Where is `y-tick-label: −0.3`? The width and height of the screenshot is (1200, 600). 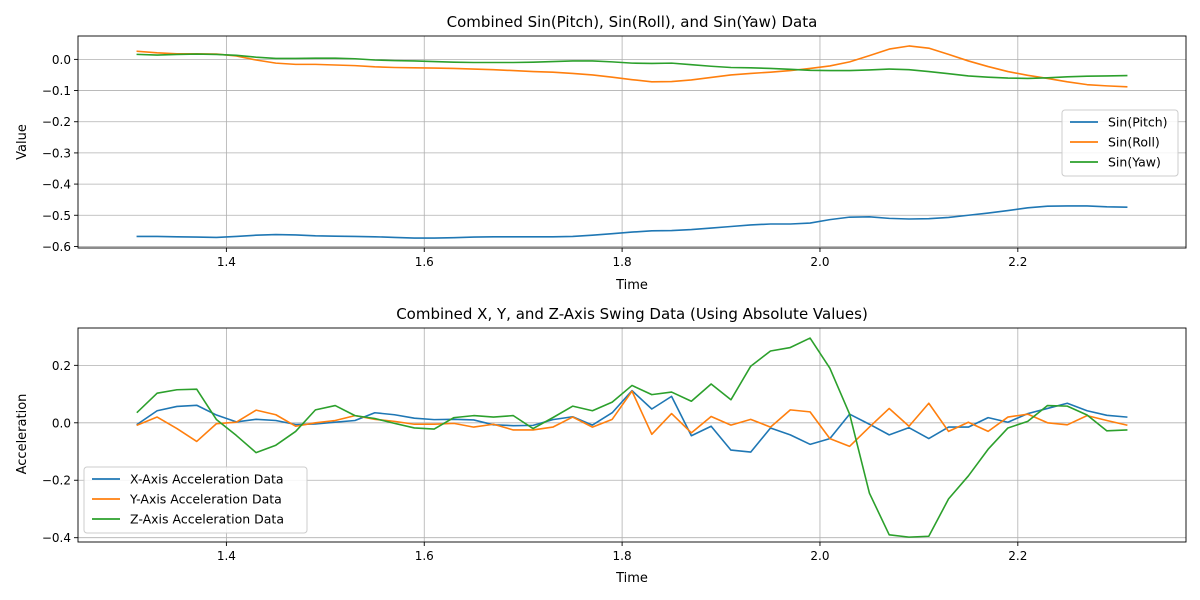
y-tick-label: −0.3 is located at coordinates (56, 153).